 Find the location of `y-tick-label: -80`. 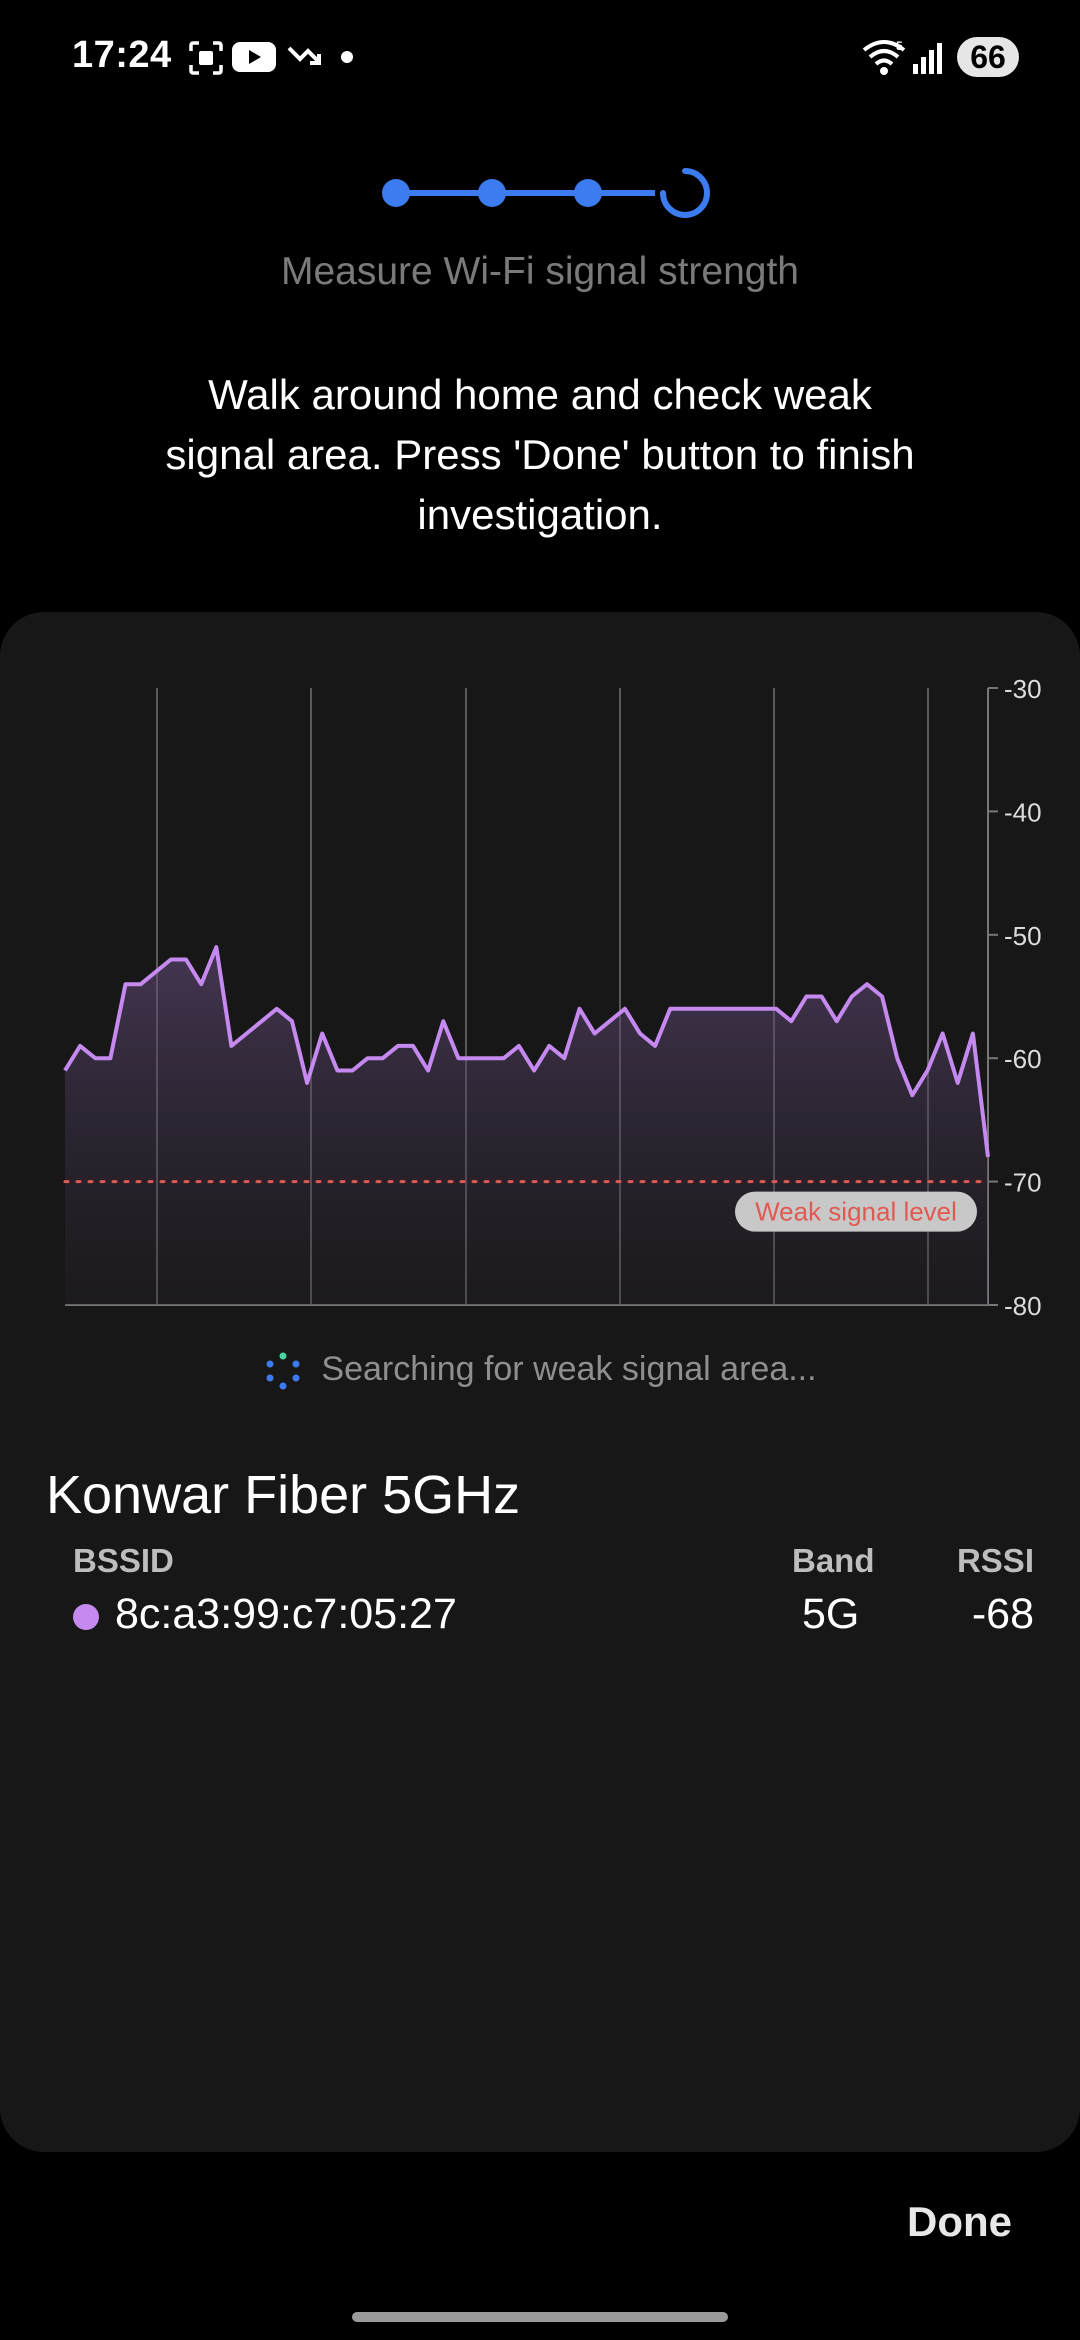

y-tick-label: -80 is located at coordinates (1023, 1306).